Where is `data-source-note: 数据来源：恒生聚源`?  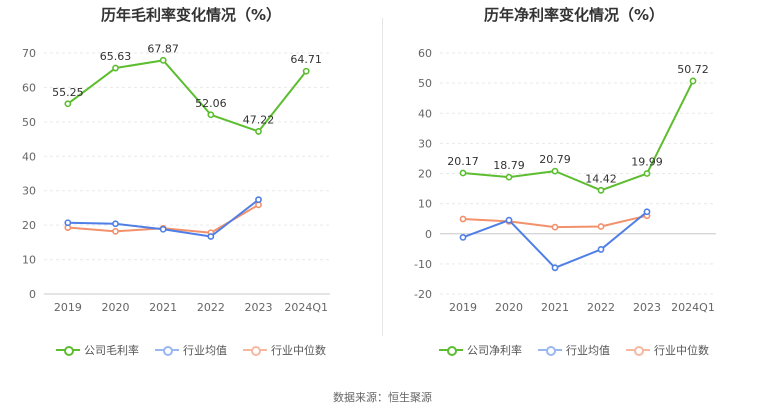 data-source-note: 数据来源：恒生聚源 is located at coordinates (382, 397).